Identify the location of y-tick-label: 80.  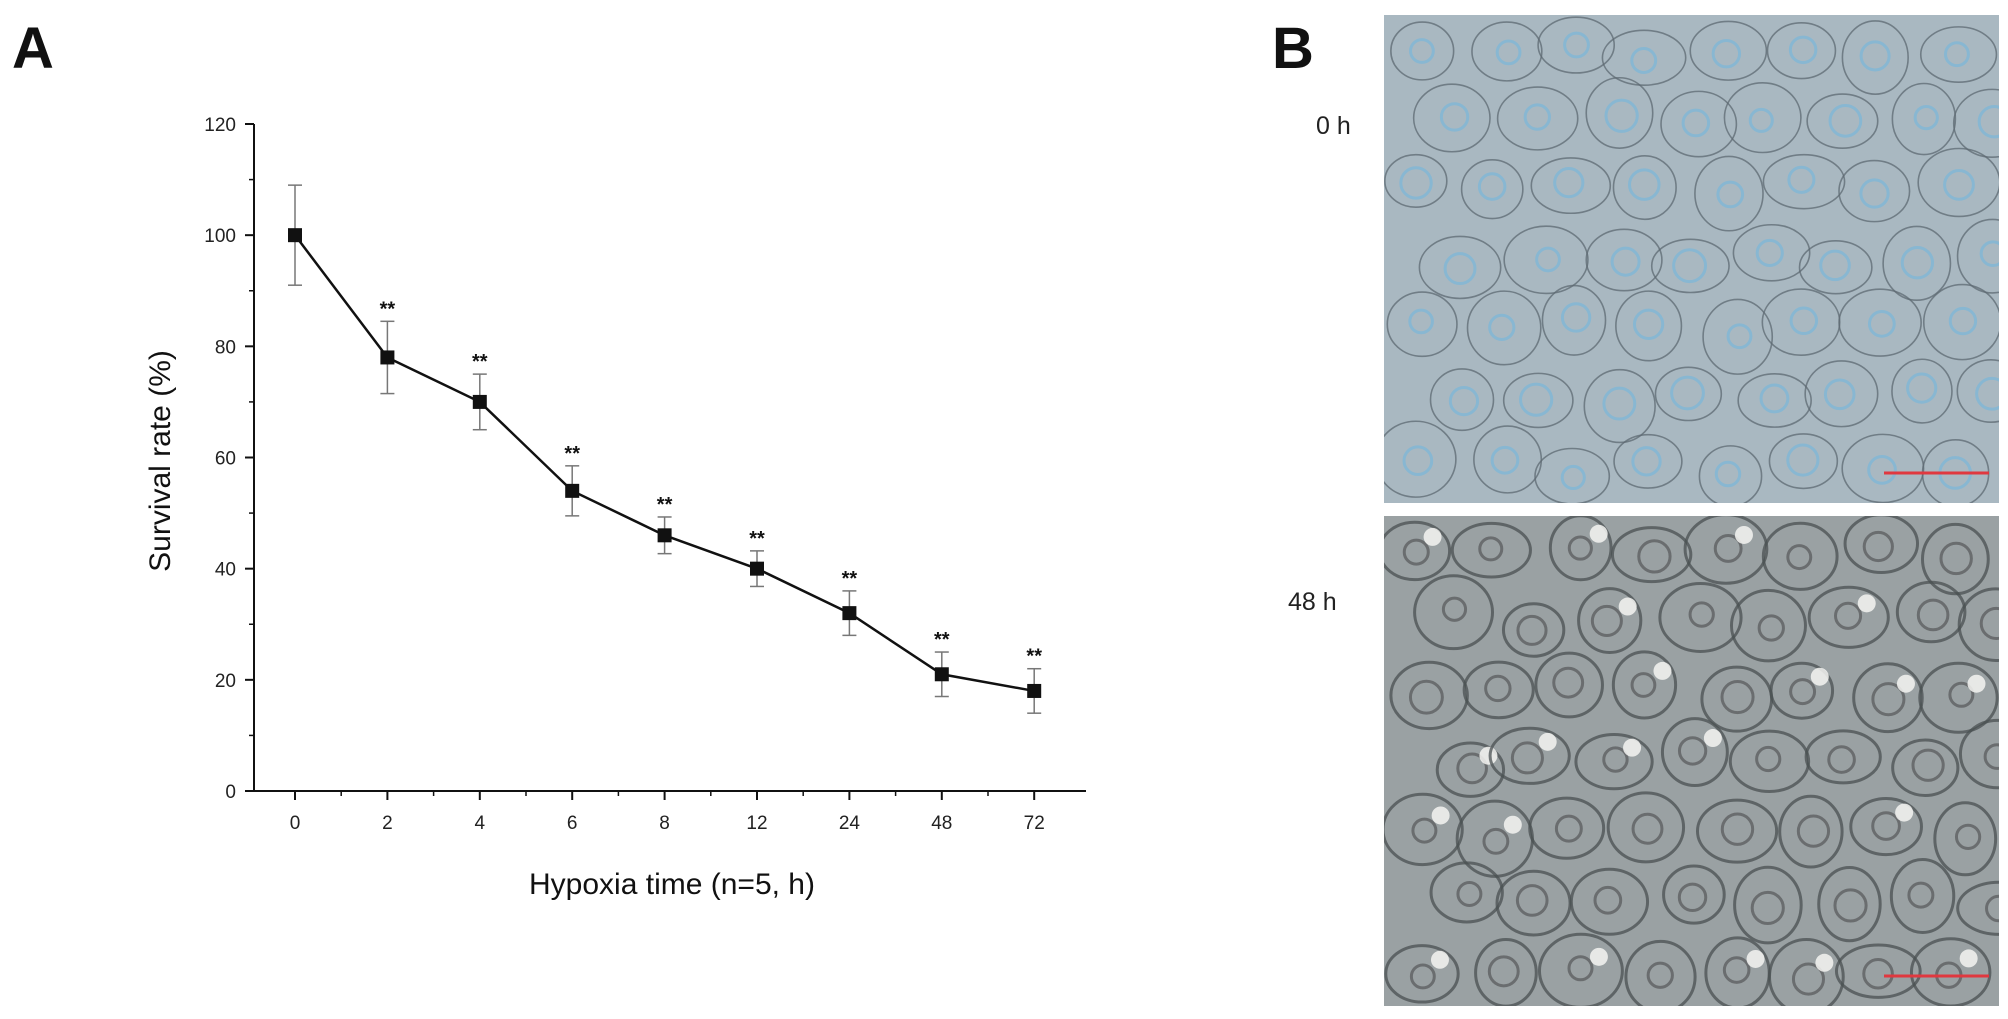
(225, 347).